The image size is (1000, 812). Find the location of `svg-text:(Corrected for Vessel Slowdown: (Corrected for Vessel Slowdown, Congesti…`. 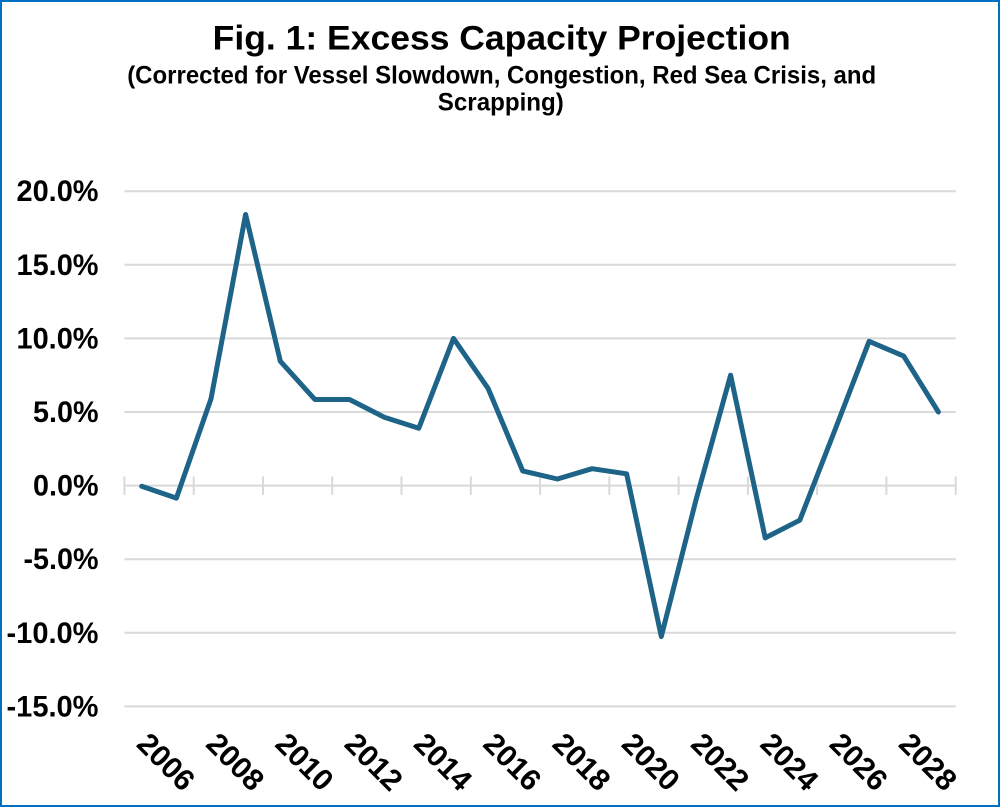

svg-text:(Corrected for Vessel Slowdown: (Corrected for Vessel Slowdown, Congesti… is located at coordinates (501, 76).